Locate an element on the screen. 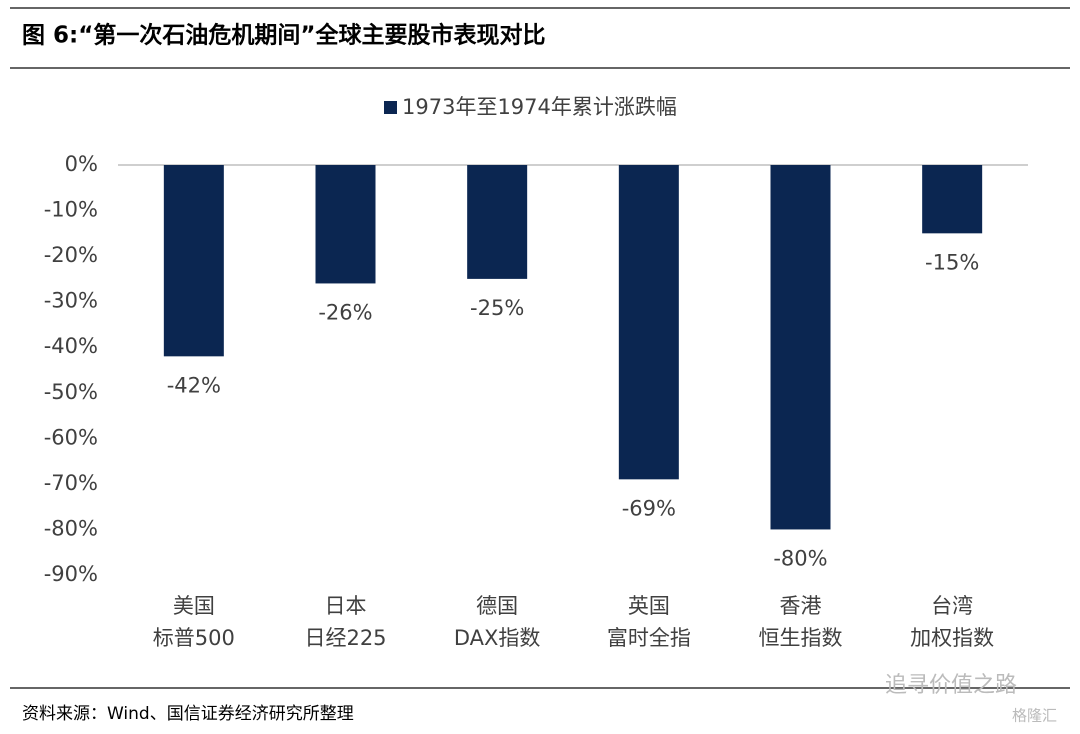 This screenshot has width=1080, height=734. y-tick-label: 0% is located at coordinates (81, 164).